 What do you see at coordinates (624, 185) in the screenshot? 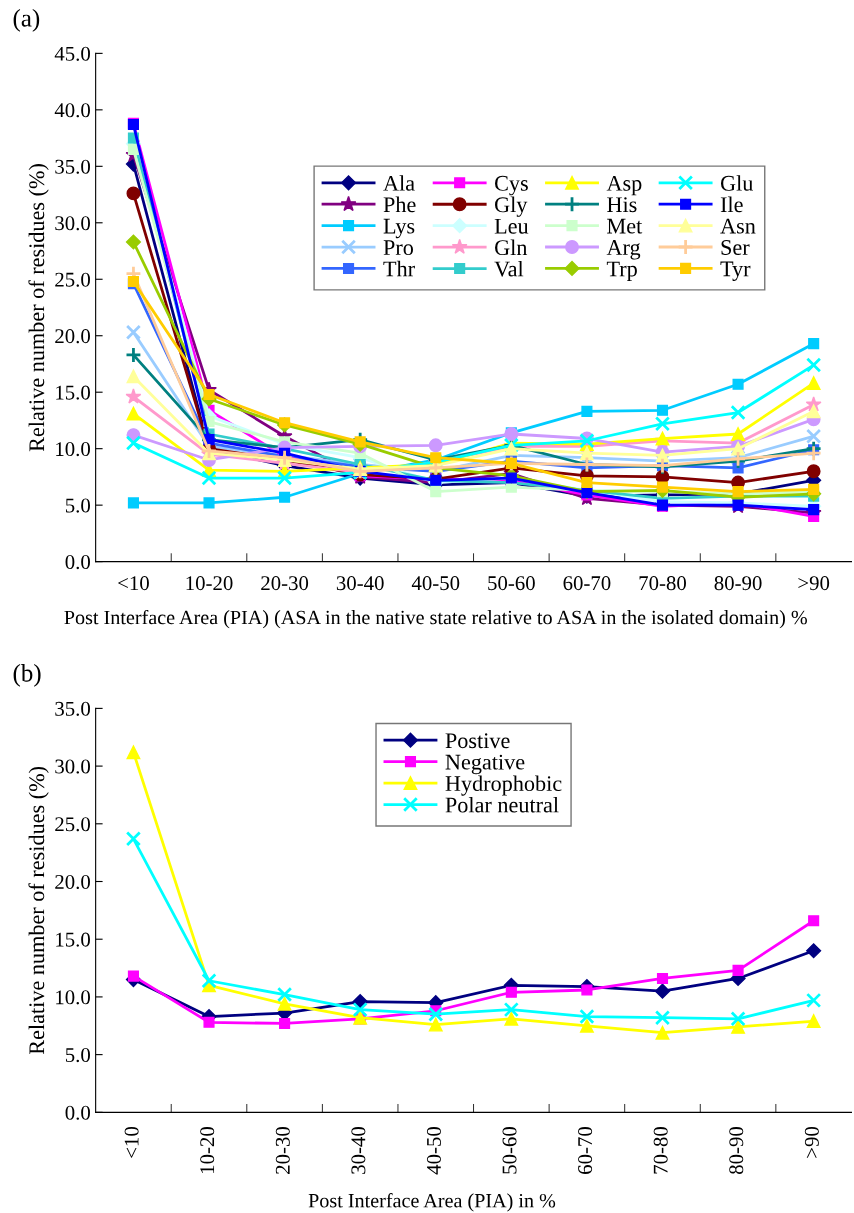
I see `legend-label: Asp` at bounding box center [624, 185].